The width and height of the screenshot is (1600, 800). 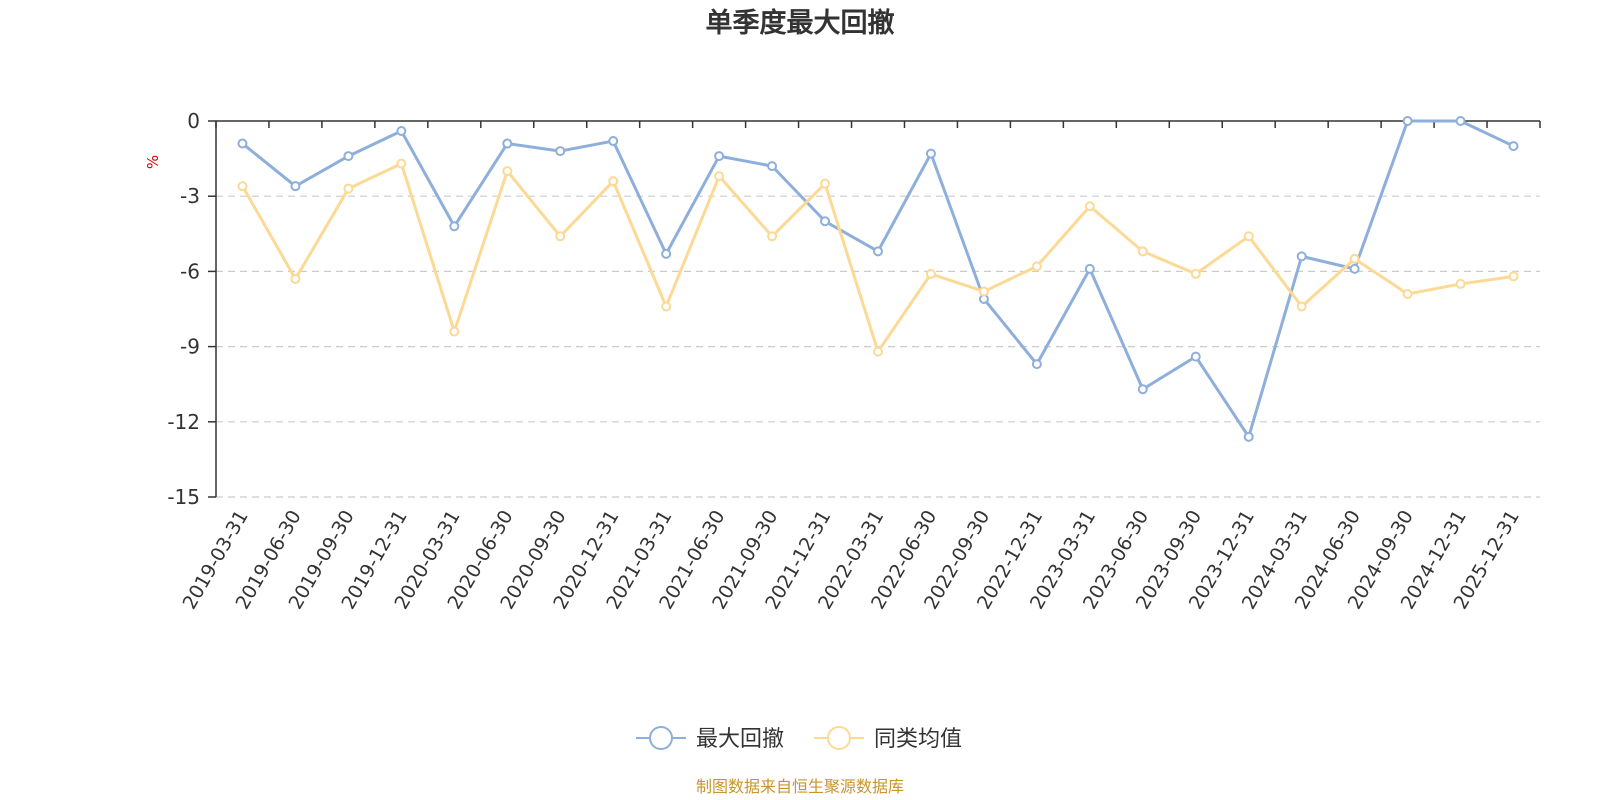 I want to click on source-note: 制图数据来自恒生聚源数据库, so click(x=800, y=786).